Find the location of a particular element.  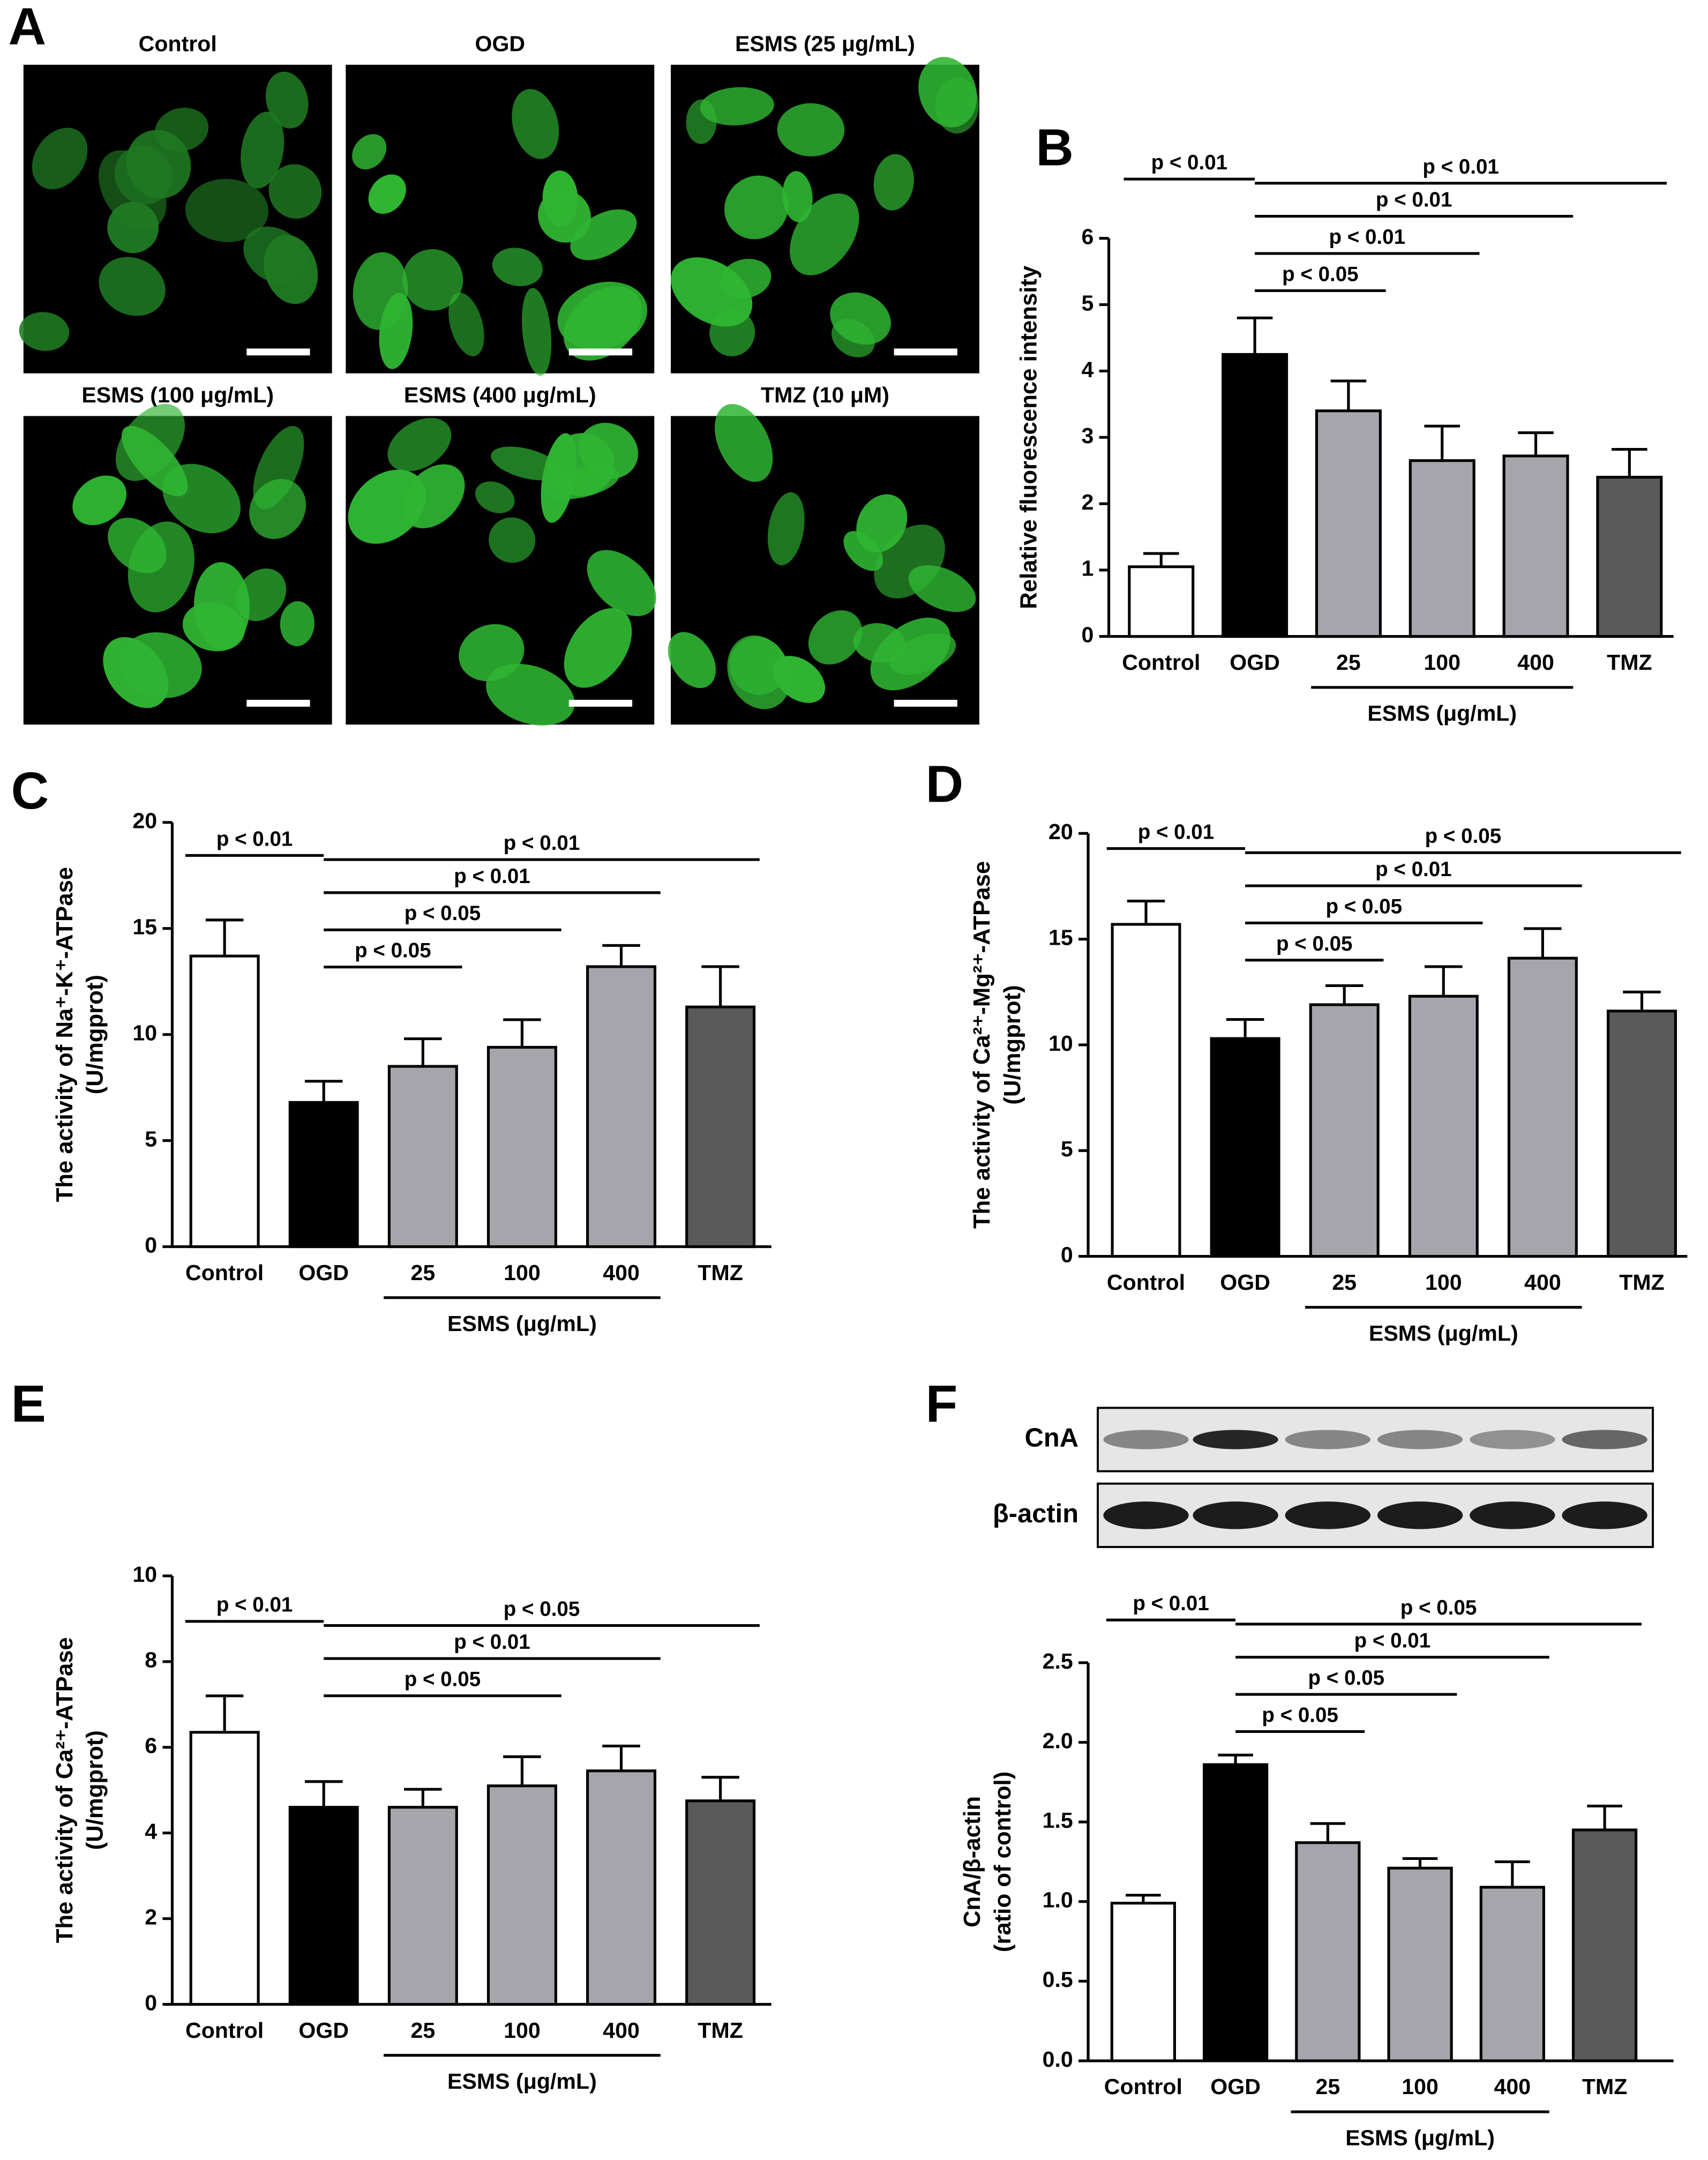

y-tick-label: 3 is located at coordinates (1087, 436).